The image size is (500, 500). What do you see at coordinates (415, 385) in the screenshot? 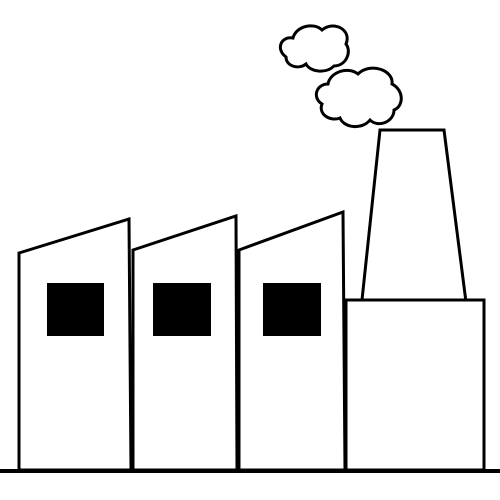
I see `chimney-base` at bounding box center [415, 385].